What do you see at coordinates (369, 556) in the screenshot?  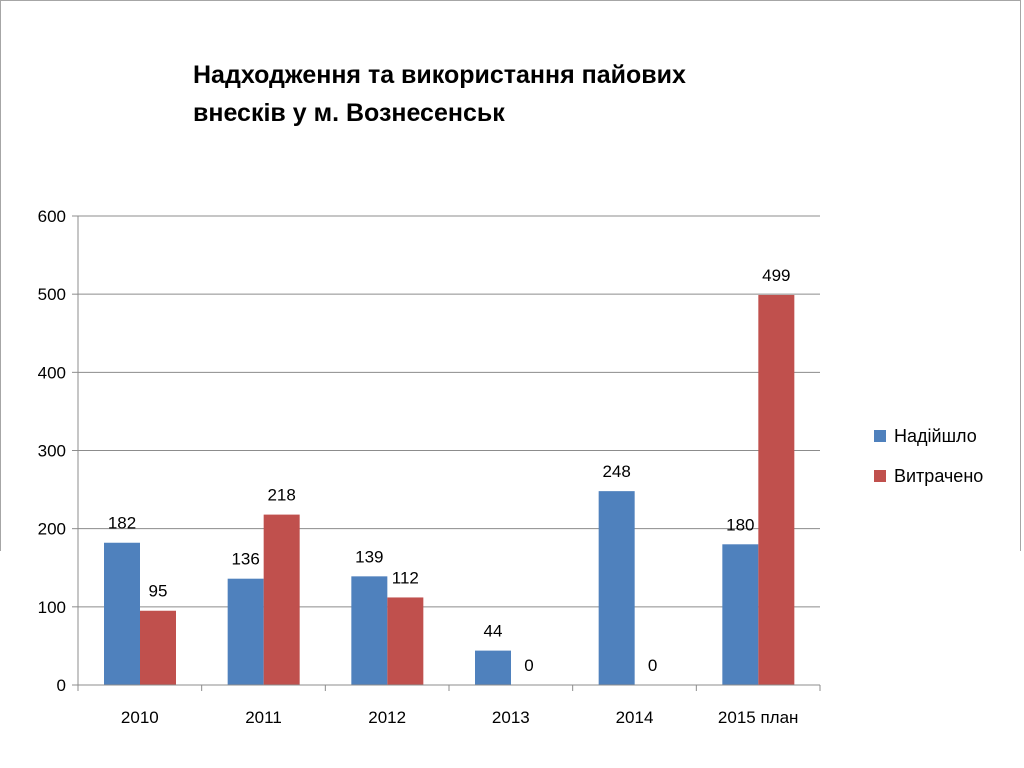 I see `data-label-series-0-2: 139` at bounding box center [369, 556].